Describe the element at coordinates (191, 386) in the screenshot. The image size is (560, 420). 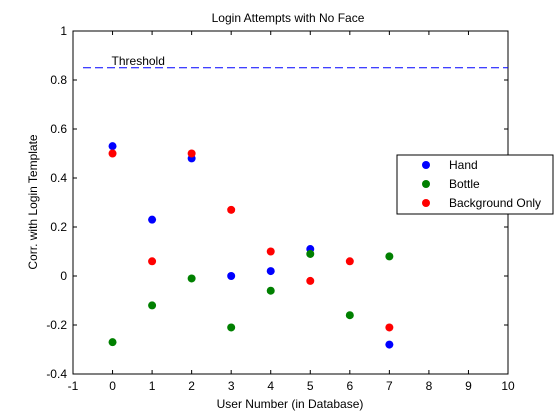
I see `x-tick-label: 2` at that location.